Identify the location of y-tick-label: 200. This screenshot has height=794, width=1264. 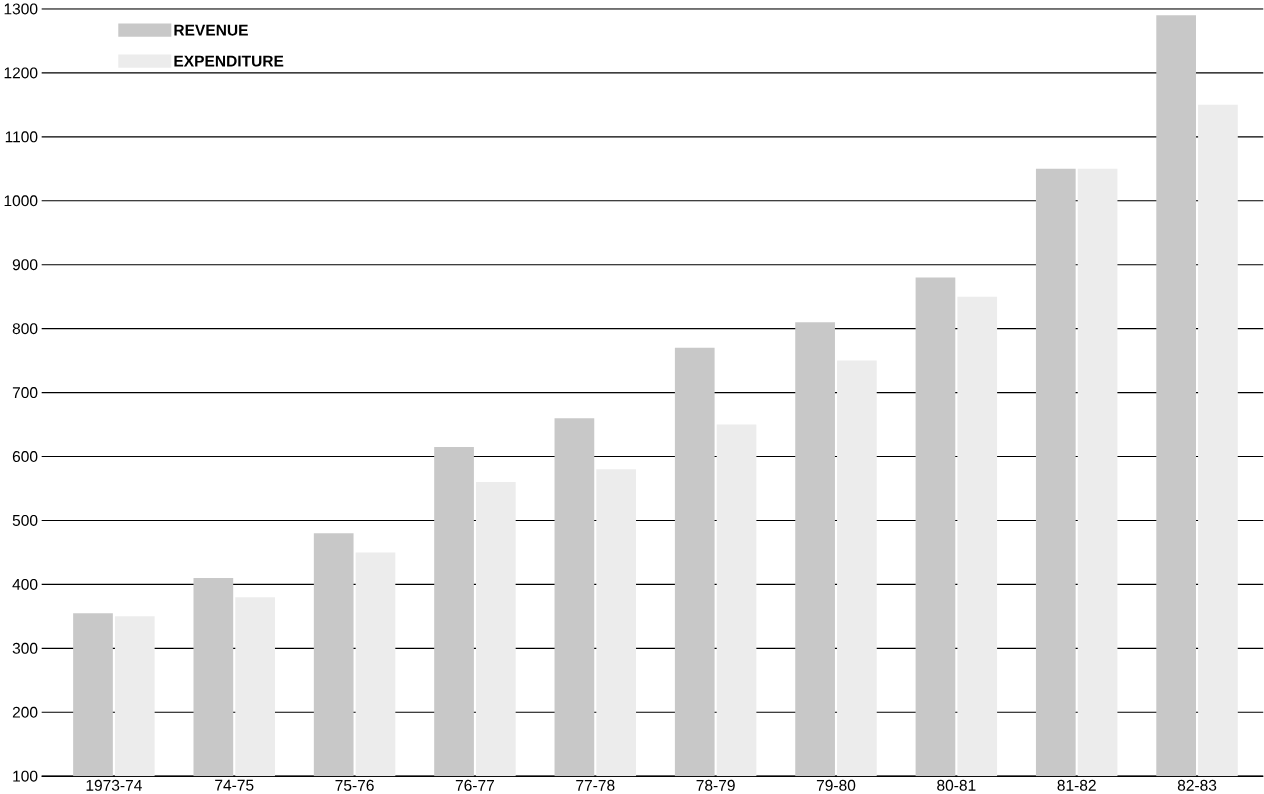
(25, 712).